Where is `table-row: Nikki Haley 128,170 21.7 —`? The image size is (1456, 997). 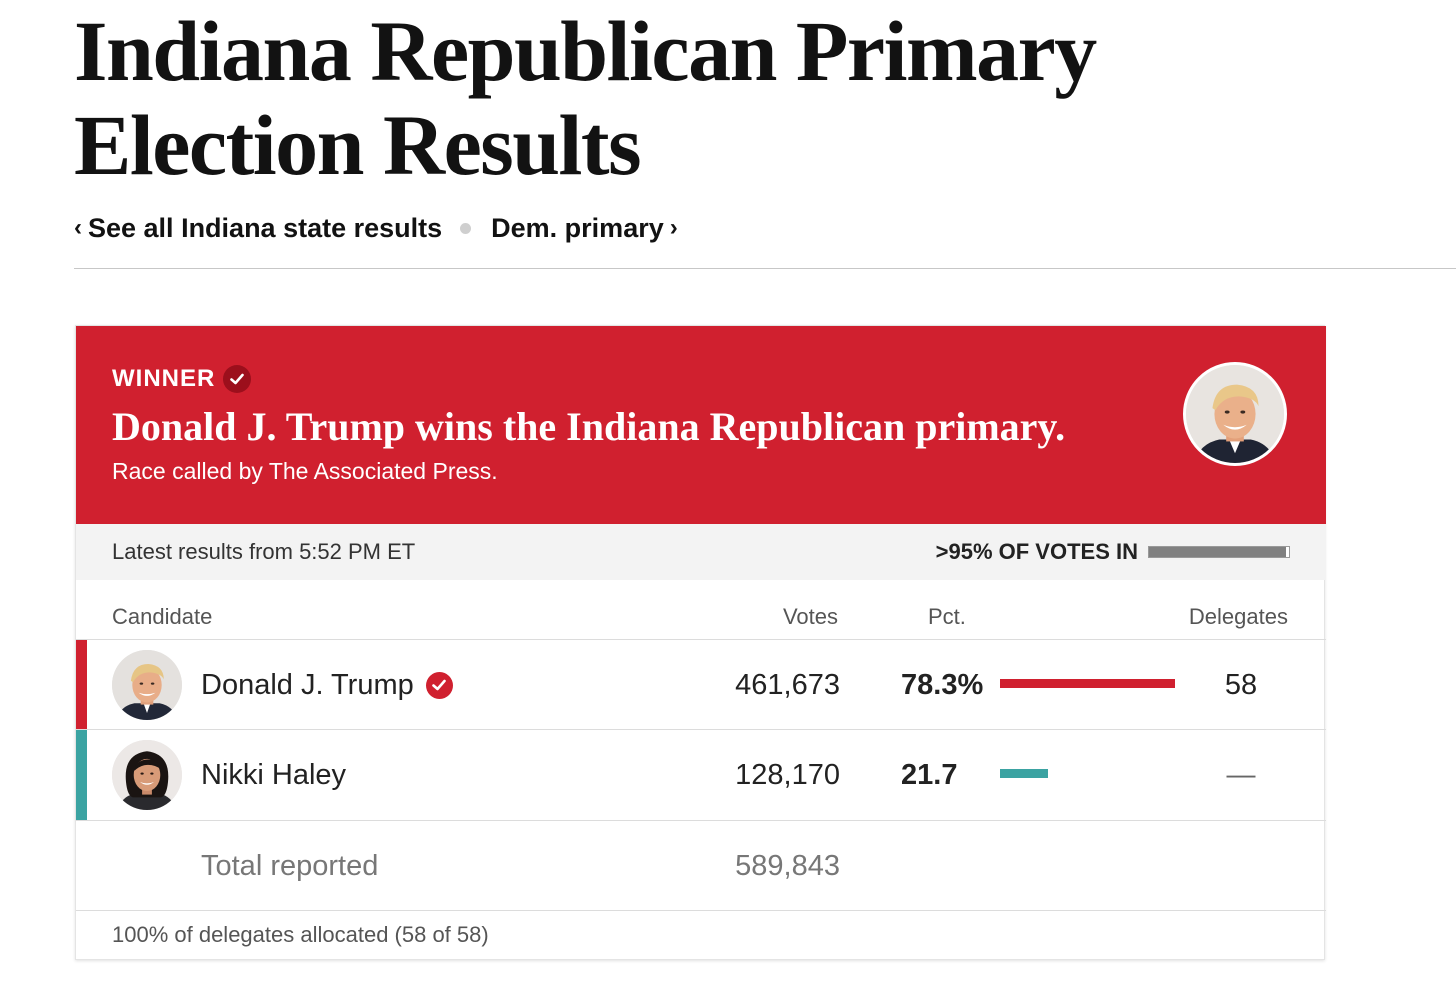 table-row: Nikki Haley 128,170 21.7 — is located at coordinates (701, 774).